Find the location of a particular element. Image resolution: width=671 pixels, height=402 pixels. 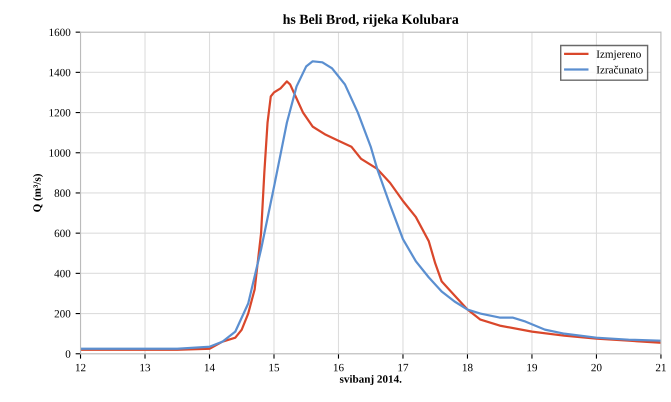

legend-label: Izračunato is located at coordinates (619, 70).